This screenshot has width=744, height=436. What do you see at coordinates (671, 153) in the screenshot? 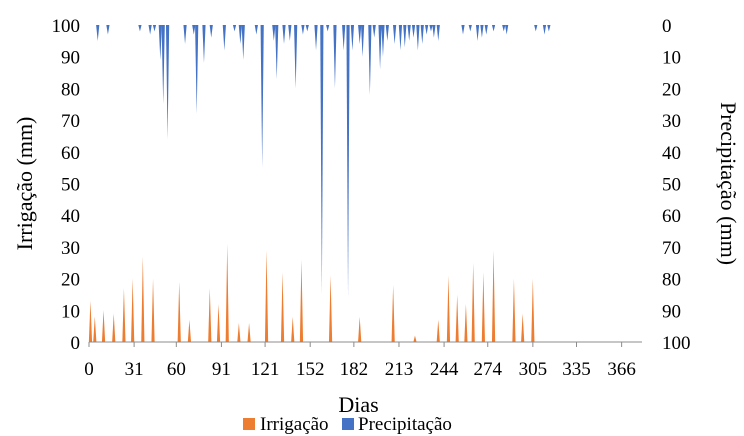
I see `y2-tick-label: 40` at bounding box center [671, 153].